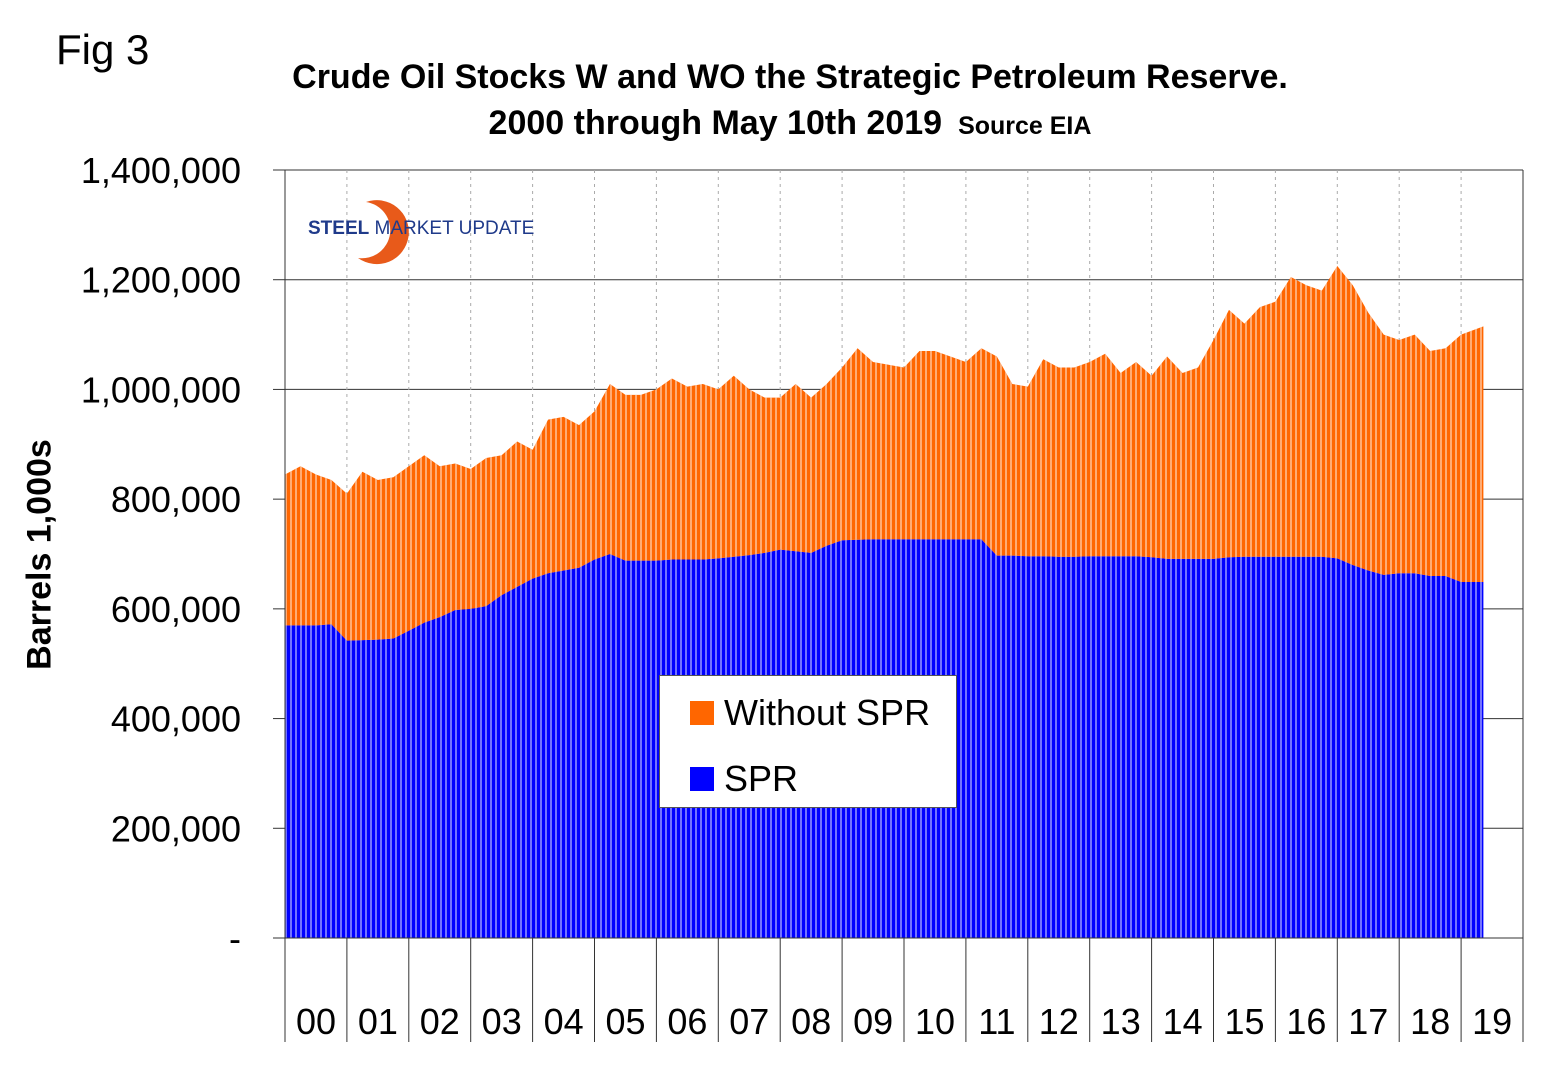 The image size is (1565, 1073). I want to click on x-tick-label: 19, so click(1492, 1021).